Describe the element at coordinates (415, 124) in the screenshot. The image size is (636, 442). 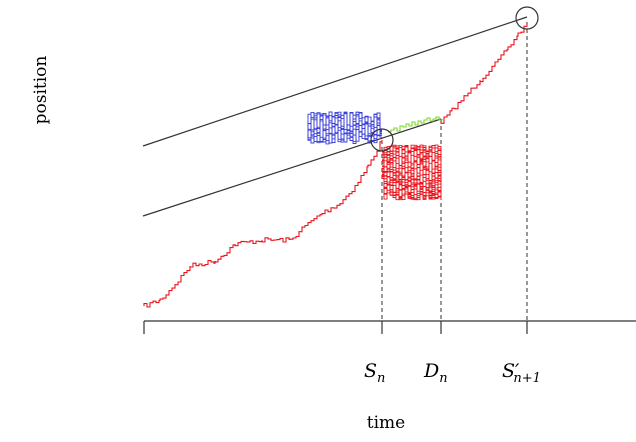
I see `green-excursion-trace` at that location.